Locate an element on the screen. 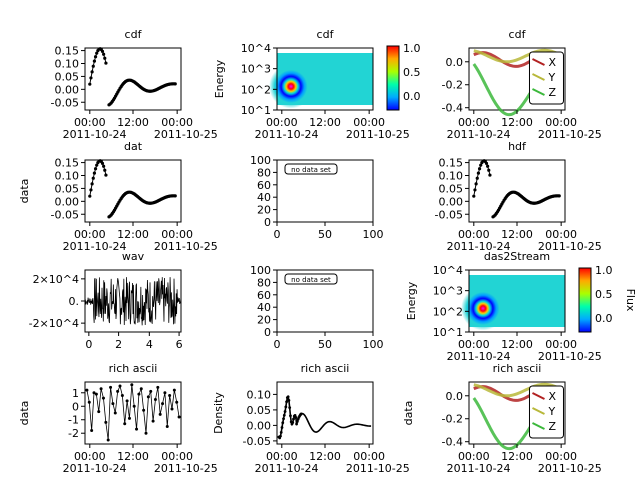 This screenshot has width=640, height=480. p10-ylabel: data is located at coordinates (24, 413).